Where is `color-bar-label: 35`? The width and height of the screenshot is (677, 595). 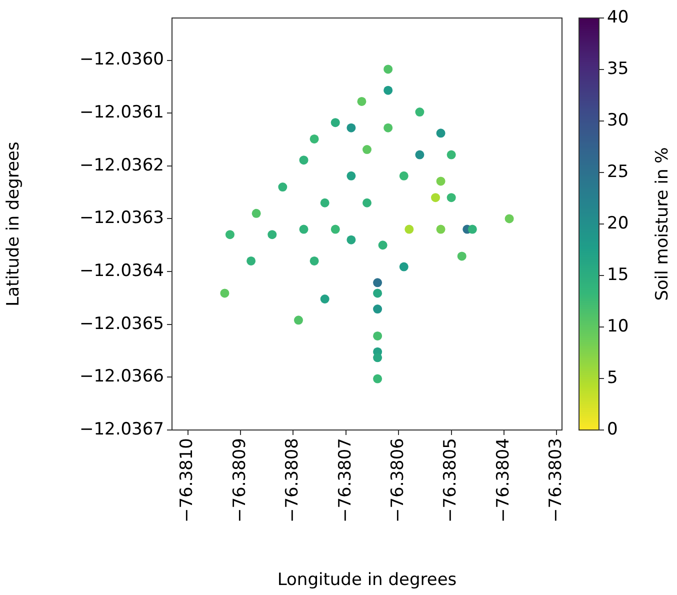
color-bar-label: 35 is located at coordinates (618, 68).